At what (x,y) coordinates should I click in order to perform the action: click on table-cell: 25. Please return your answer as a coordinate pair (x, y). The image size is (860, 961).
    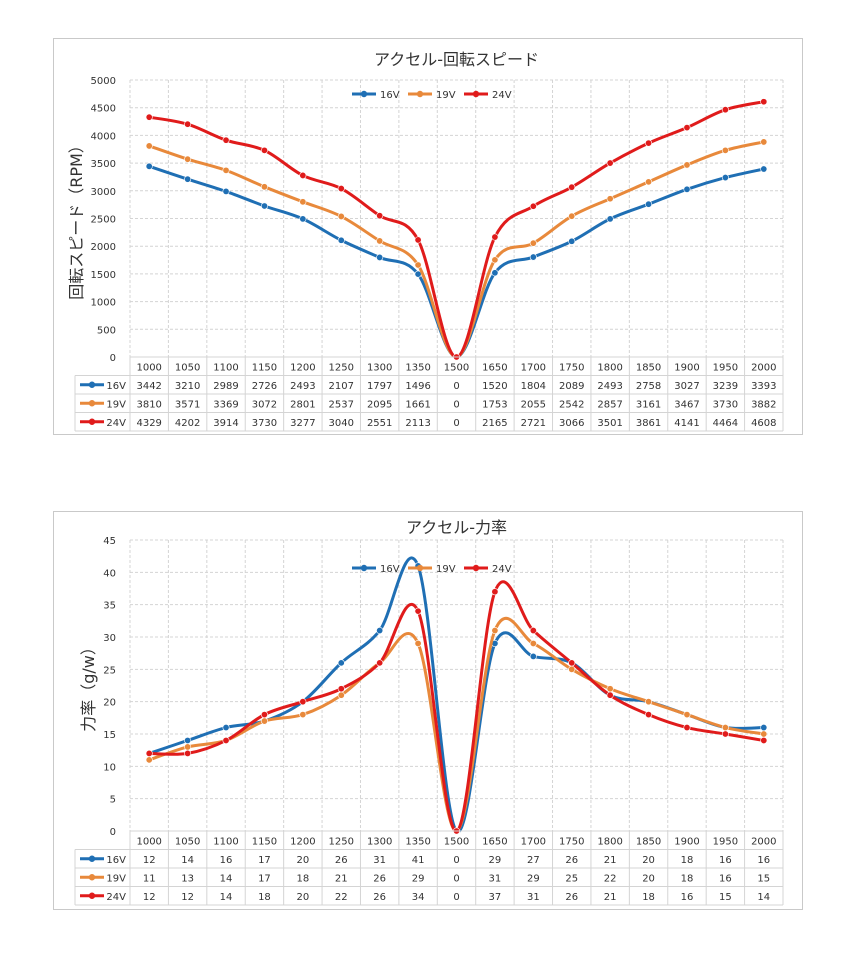
    Looking at the image, I should click on (571, 878).